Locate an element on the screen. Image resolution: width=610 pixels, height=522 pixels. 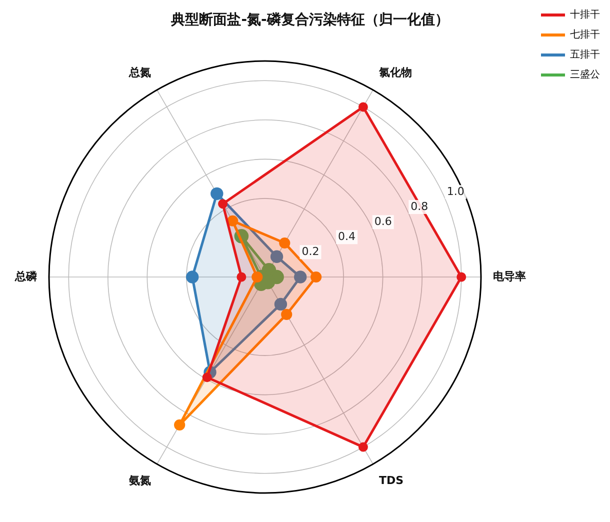
y-tick-label: 0.2 is located at coordinates (311, 251).